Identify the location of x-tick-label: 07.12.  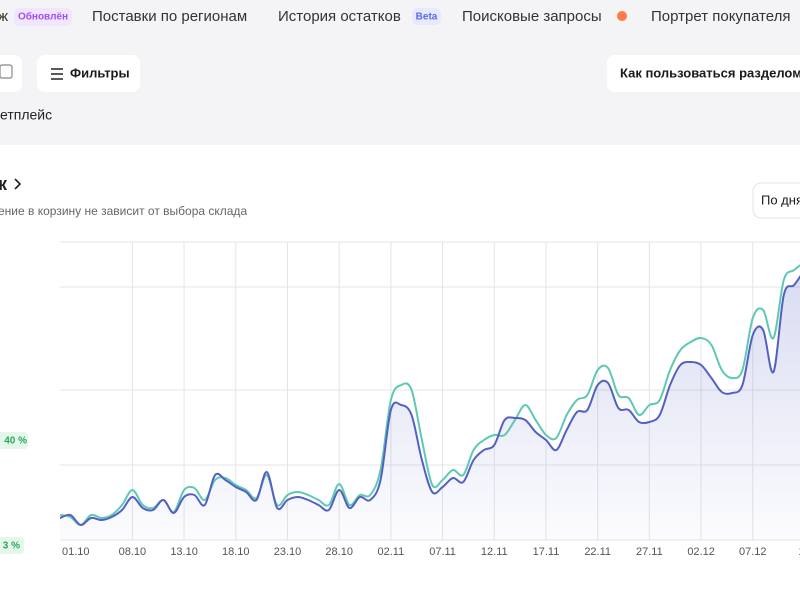
(753, 552).